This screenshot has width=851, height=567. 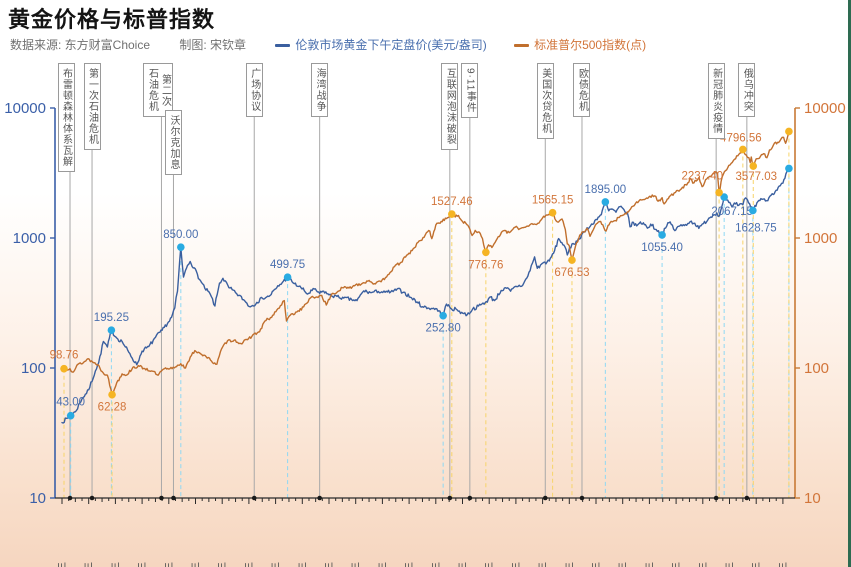 What do you see at coordinates (732, 212) in the screenshot?
I see `gold-marker-label: 2067.15` at bounding box center [732, 212].